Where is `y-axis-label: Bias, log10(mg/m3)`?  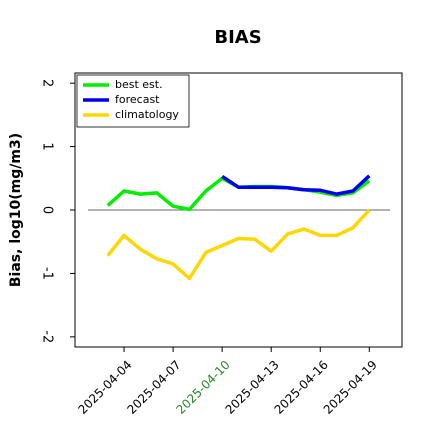
y-axis-label: Bias, log10(mg/m3) is located at coordinates (16, 210).